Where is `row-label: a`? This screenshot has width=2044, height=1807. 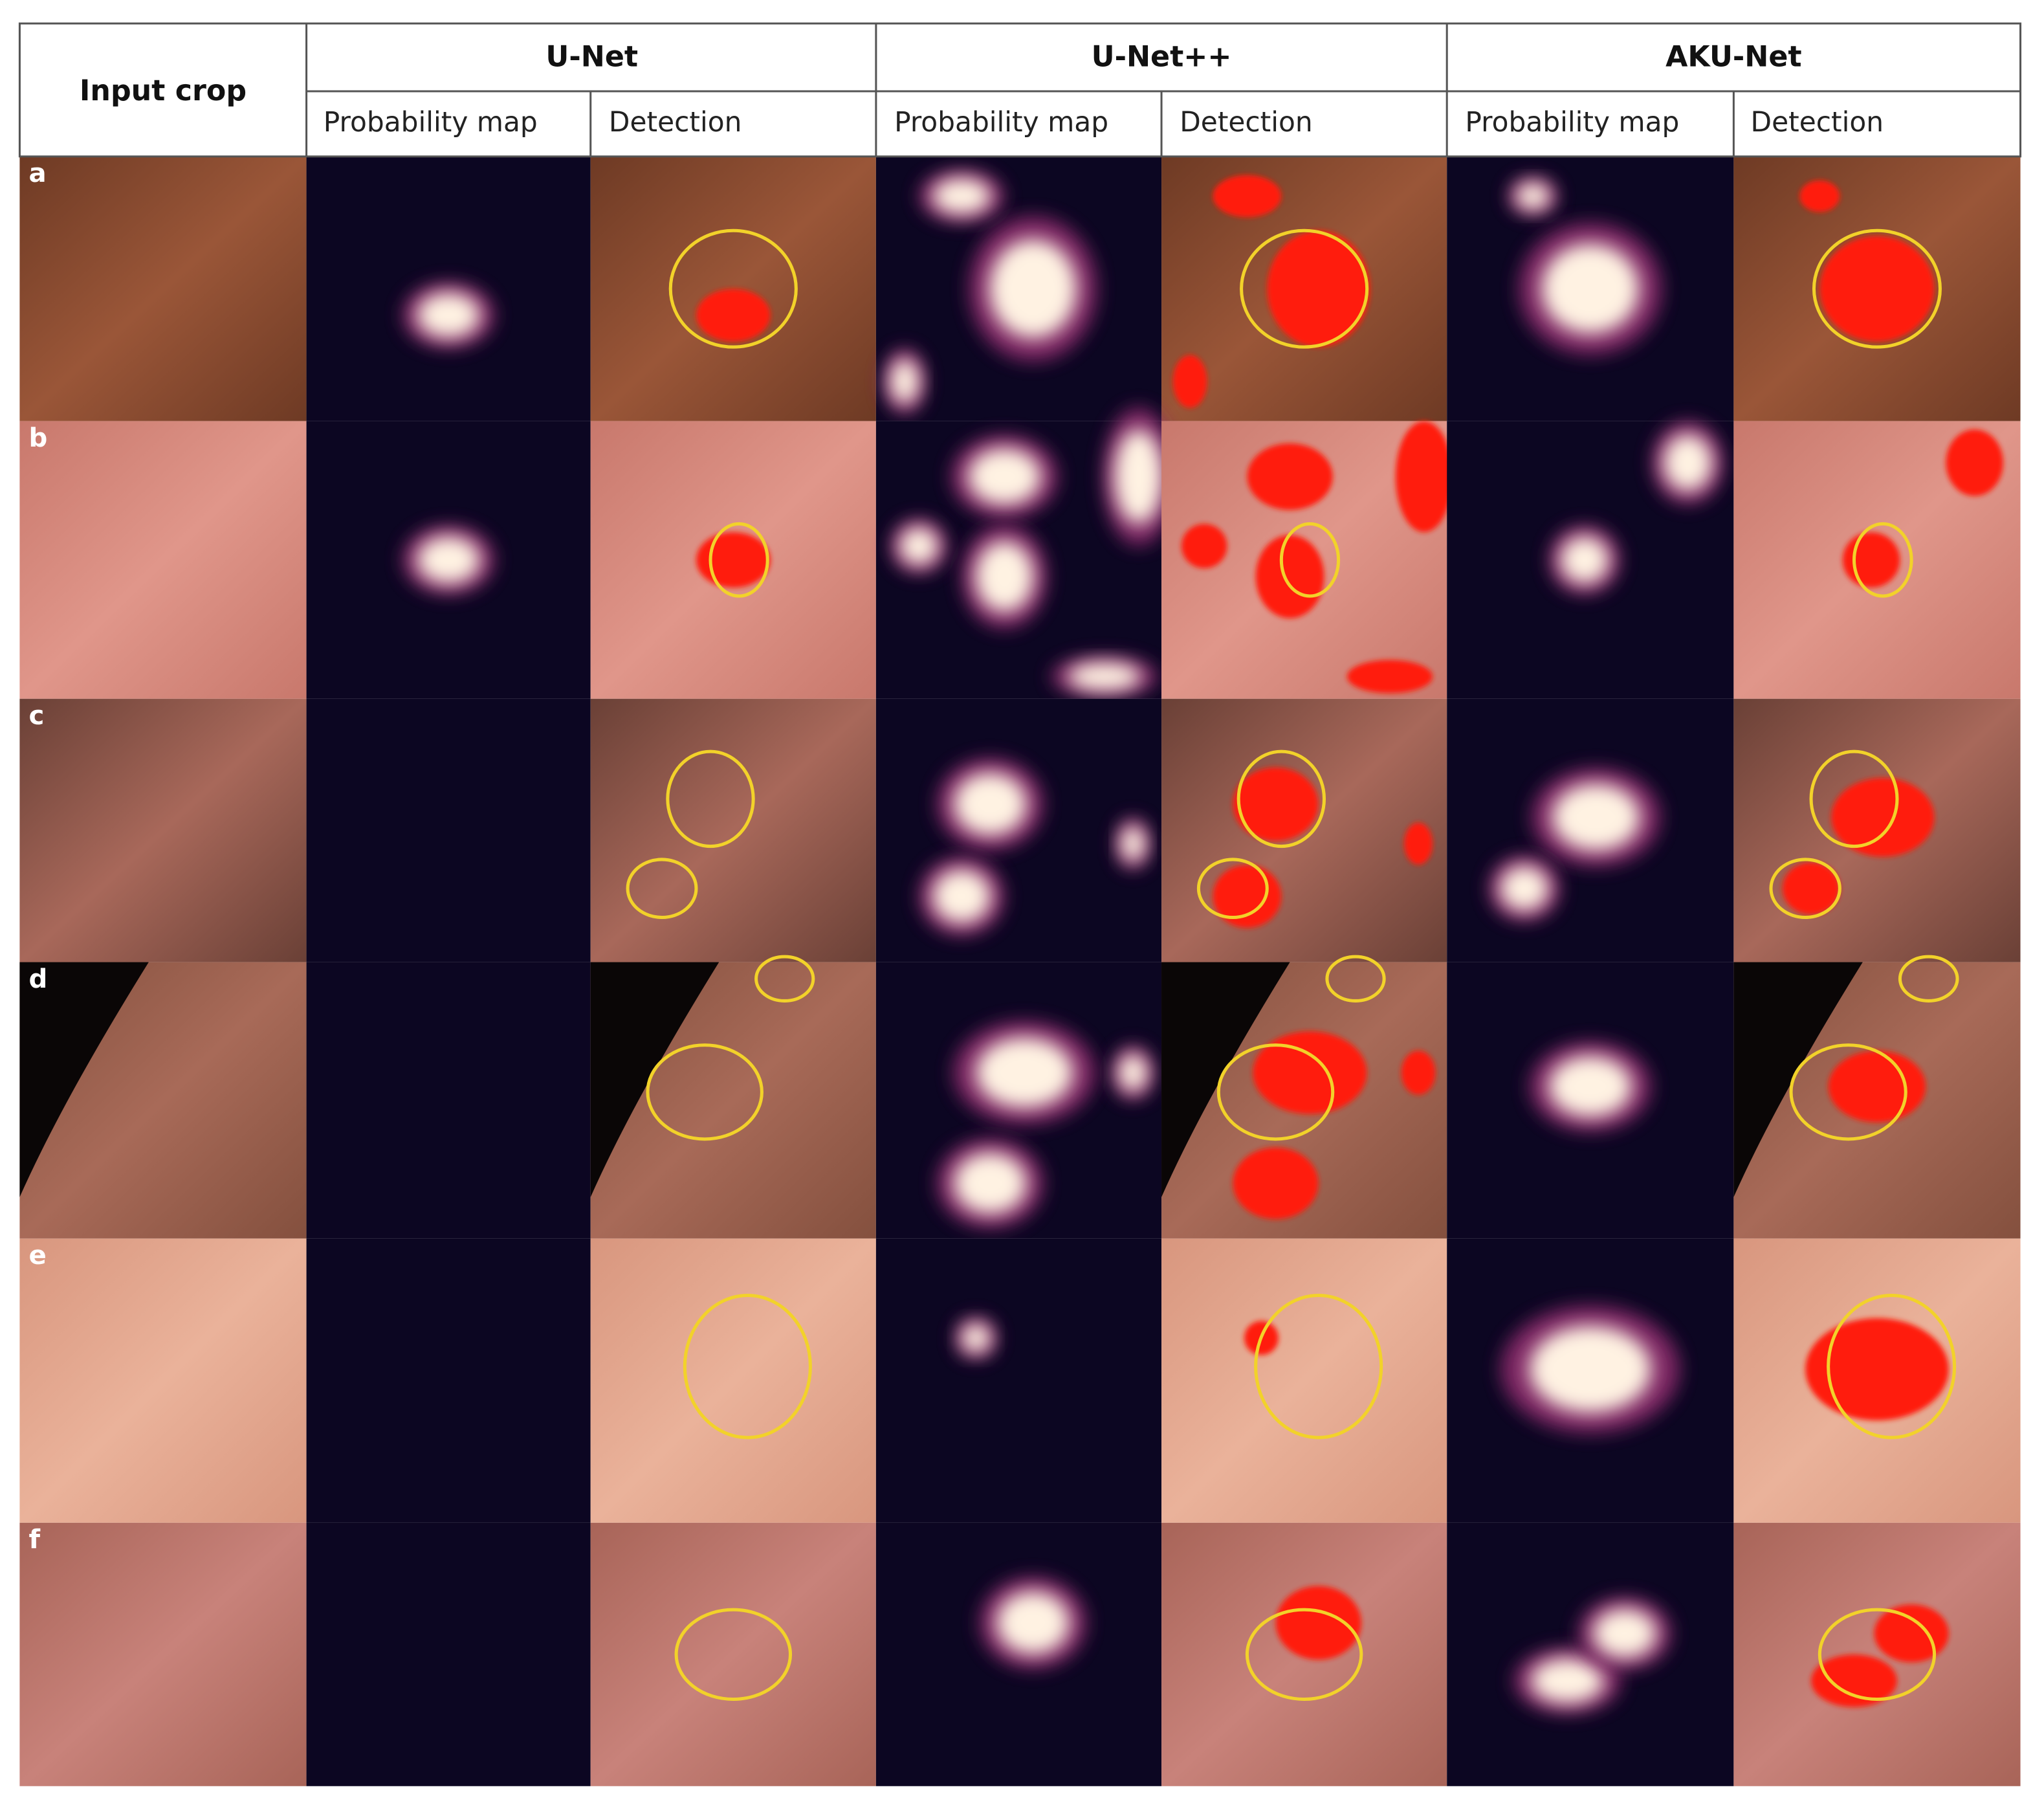 row-label: a is located at coordinates (38, 173).